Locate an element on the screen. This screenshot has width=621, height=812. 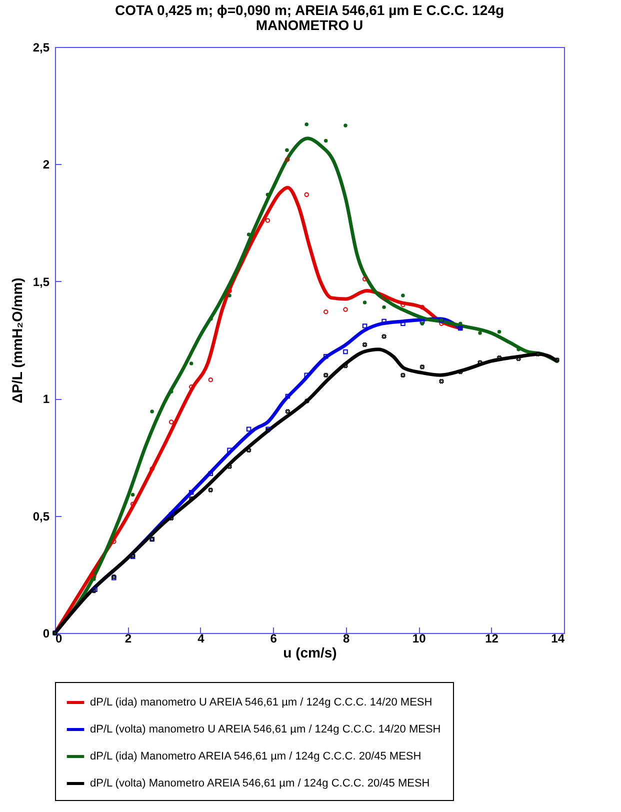
y-tick-label: 1 is located at coordinates (46, 399).